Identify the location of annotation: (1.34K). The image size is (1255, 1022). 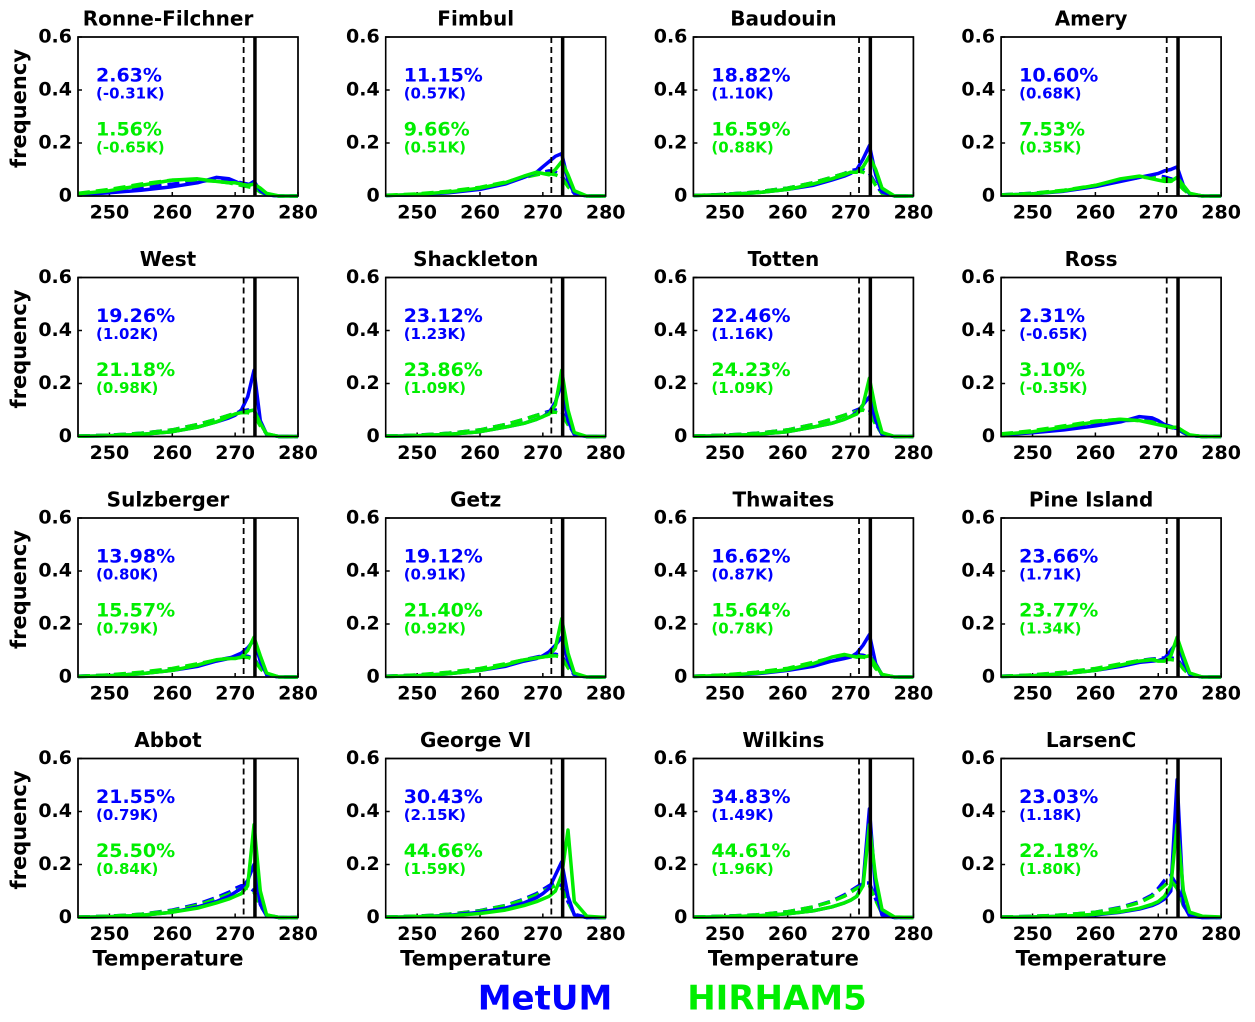
(1050, 629).